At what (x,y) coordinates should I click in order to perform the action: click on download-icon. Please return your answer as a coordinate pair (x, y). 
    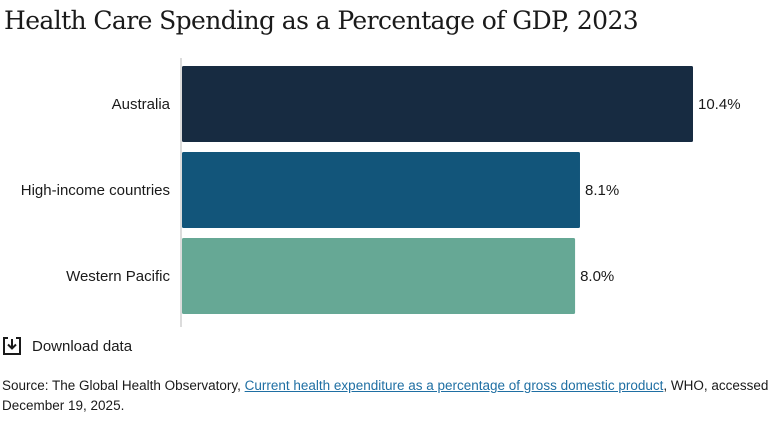
    Looking at the image, I should click on (12, 346).